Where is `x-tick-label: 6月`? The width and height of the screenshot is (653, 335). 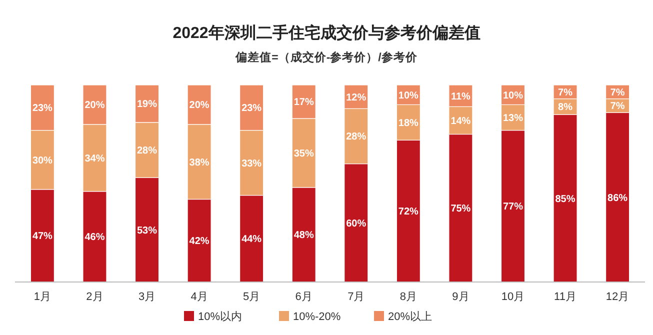 x-tick-label: 6月 is located at coordinates (303, 297).